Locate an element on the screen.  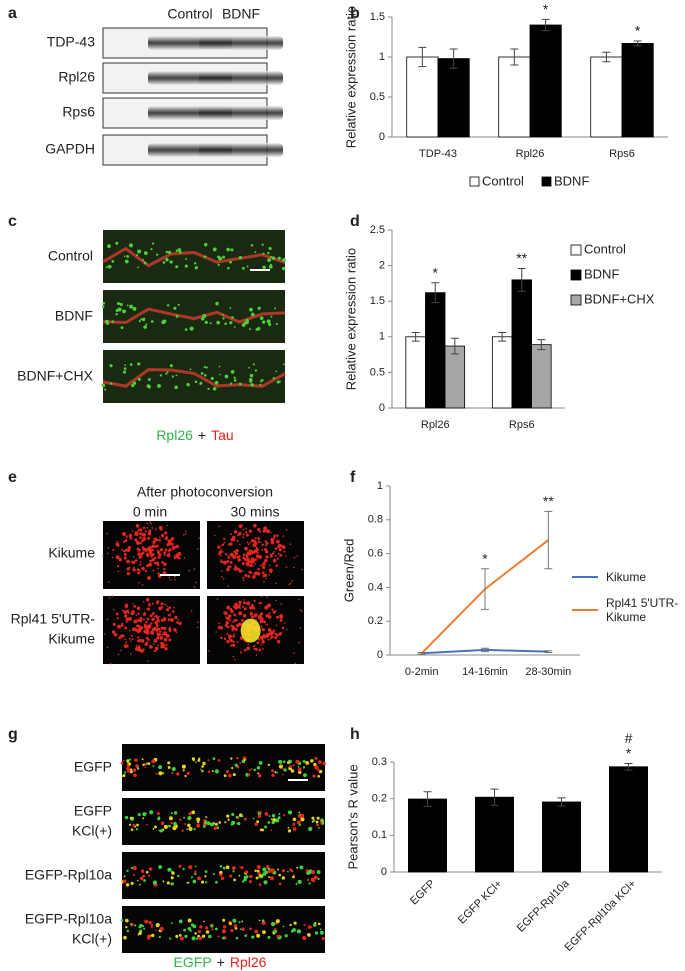
micrograph is located at coordinates (223, 767).